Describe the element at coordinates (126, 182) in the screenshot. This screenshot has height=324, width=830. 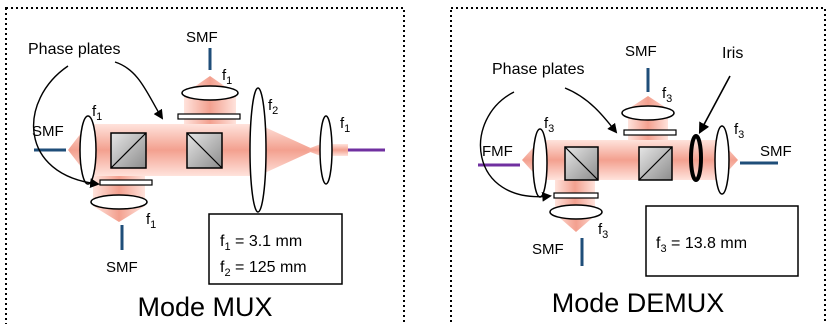
I see `mux-phase-plate-bottom` at that location.